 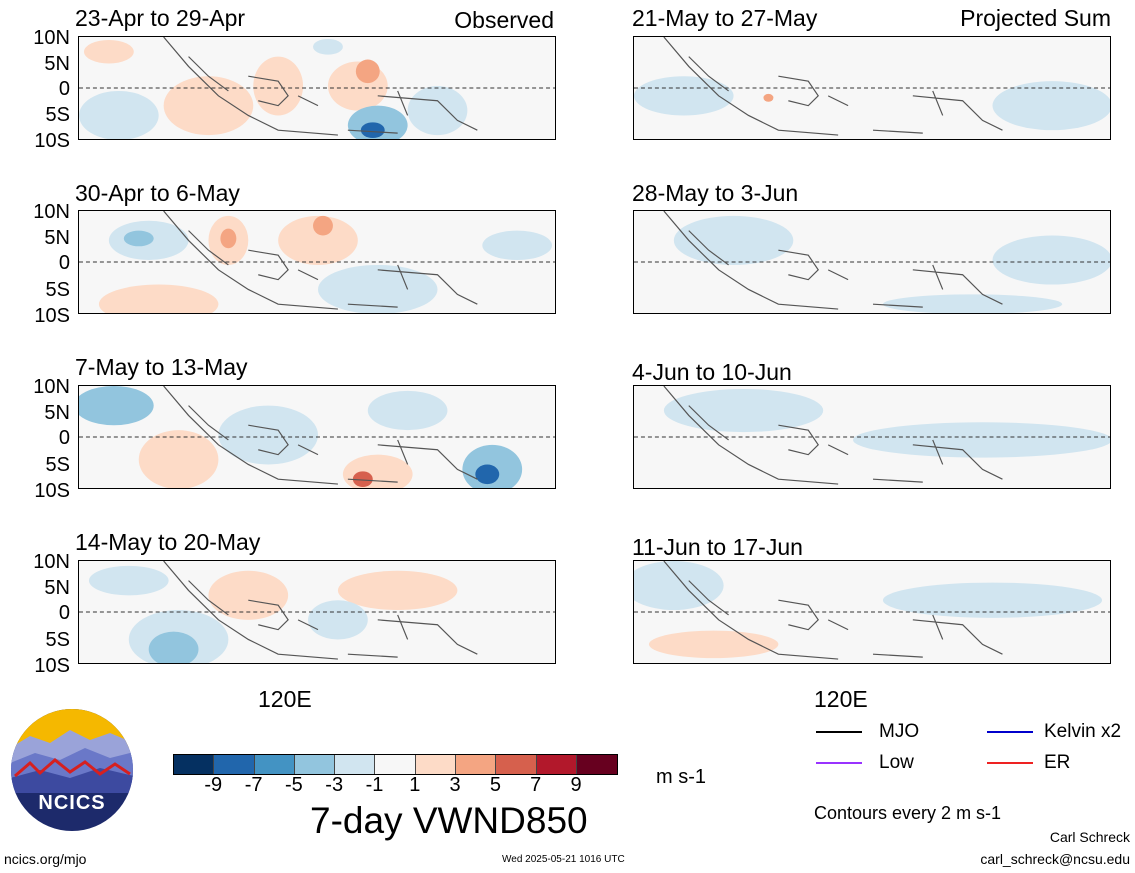 What do you see at coordinates (899, 731) in the screenshot?
I see `legend-label-mjo: MJO` at bounding box center [899, 731].